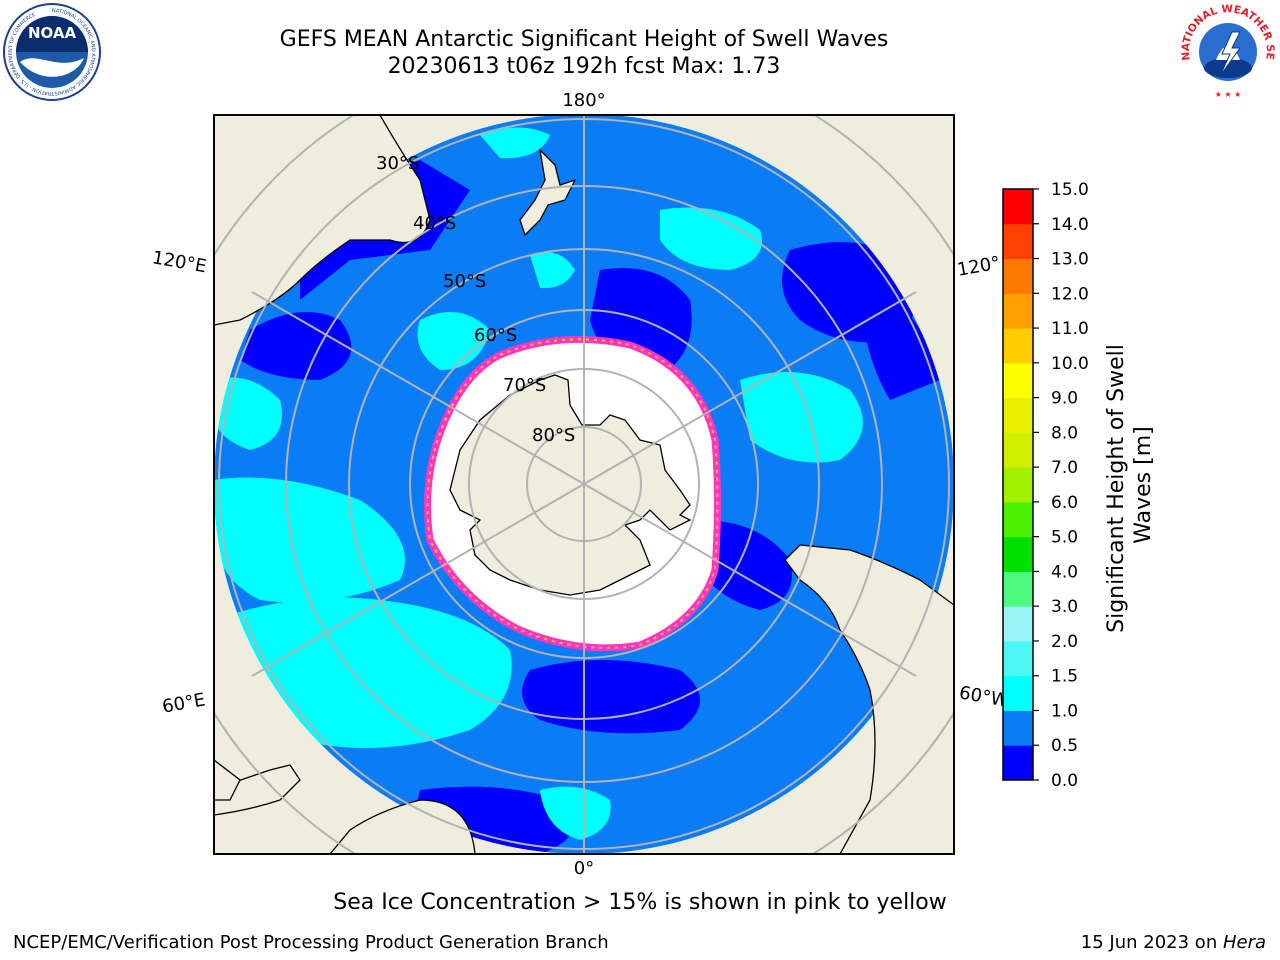  I want to click on footer-host: Hera, so click(1244, 942).